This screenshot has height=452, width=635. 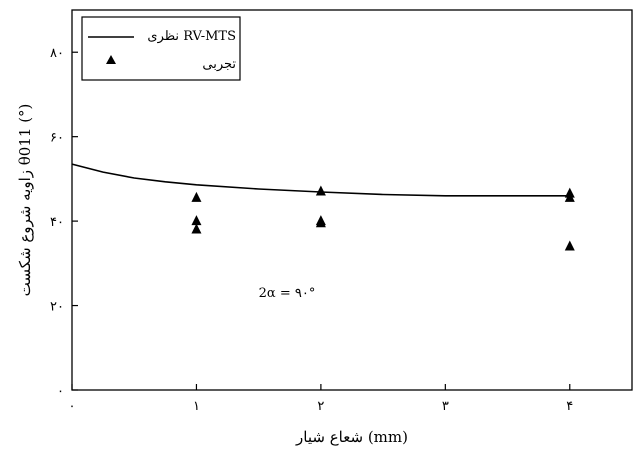 What do you see at coordinates (351, 437) in the screenshot?
I see `x-axis-title: شعاع شیار (mm)` at bounding box center [351, 437].